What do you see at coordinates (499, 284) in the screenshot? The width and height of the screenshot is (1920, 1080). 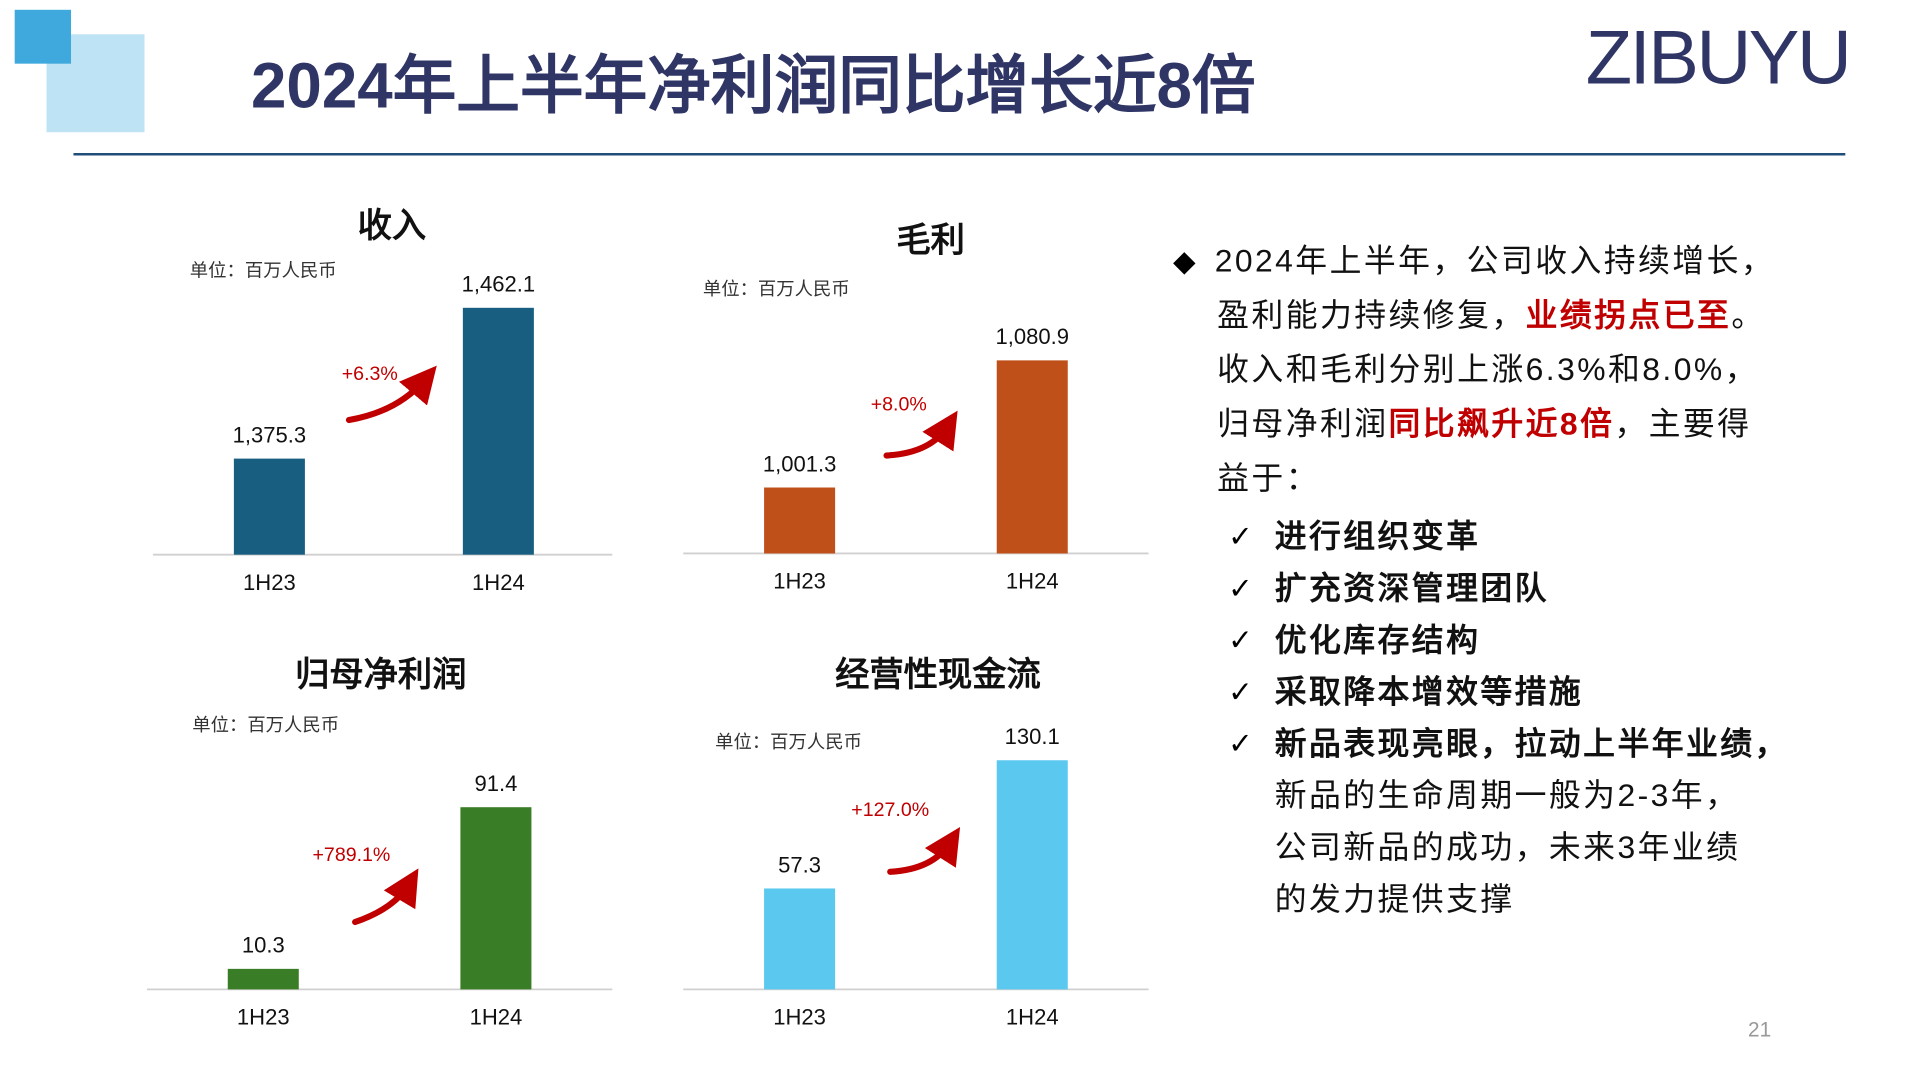 I see `value-label: 1,462.1` at bounding box center [499, 284].